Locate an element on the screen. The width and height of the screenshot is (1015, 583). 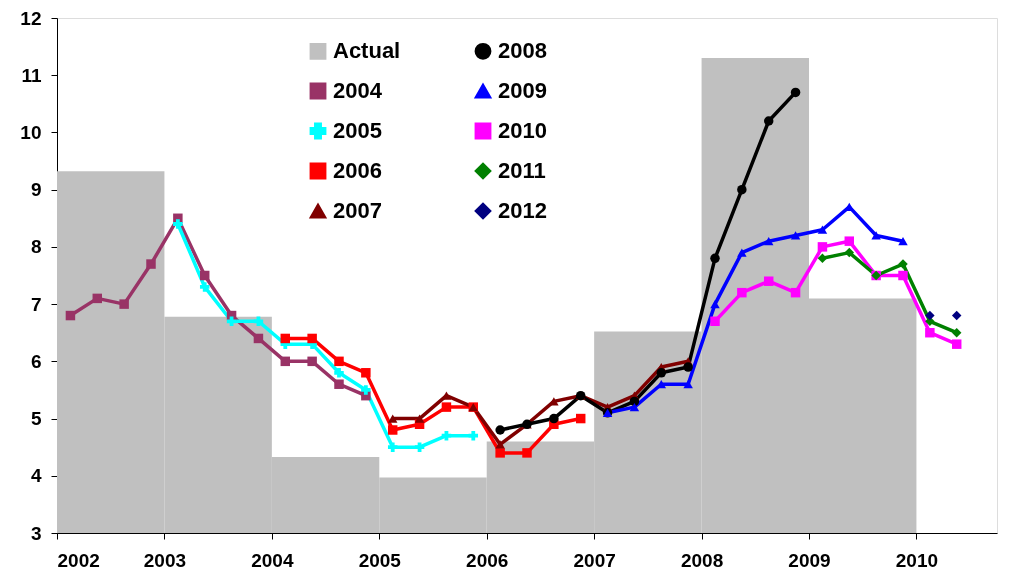
y-tick-label: 4 is located at coordinates (36, 476).